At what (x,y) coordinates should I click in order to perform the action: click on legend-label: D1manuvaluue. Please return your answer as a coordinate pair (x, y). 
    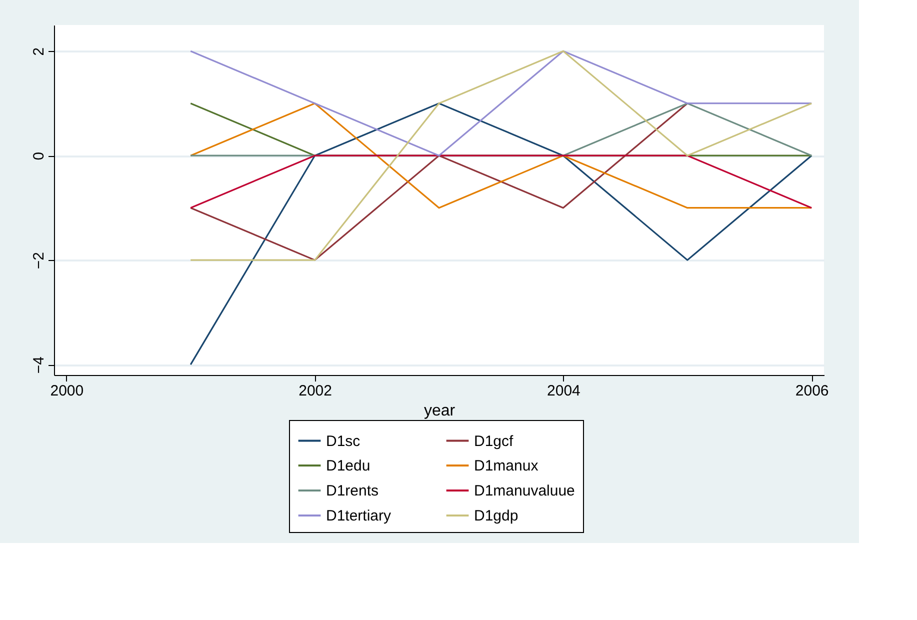
    Looking at the image, I should click on (524, 491).